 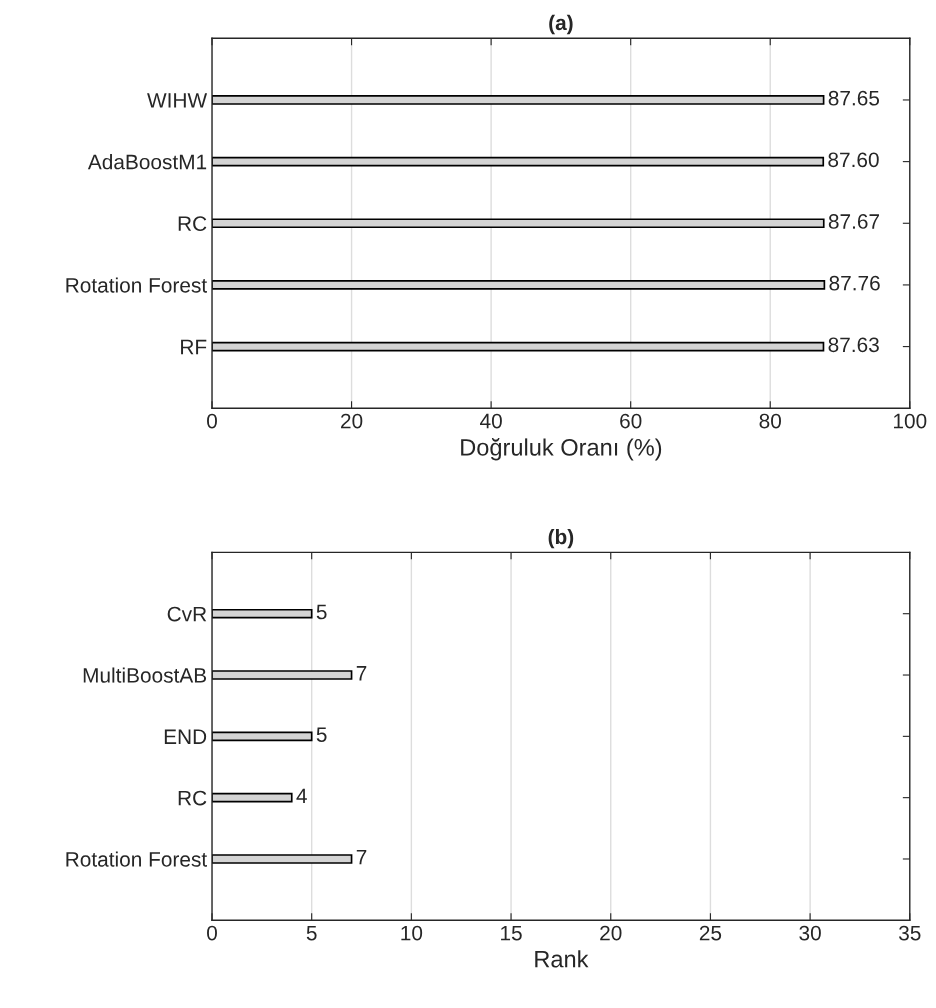 What do you see at coordinates (185, 736) in the screenshot?
I see `y-tick-label: END` at bounding box center [185, 736].